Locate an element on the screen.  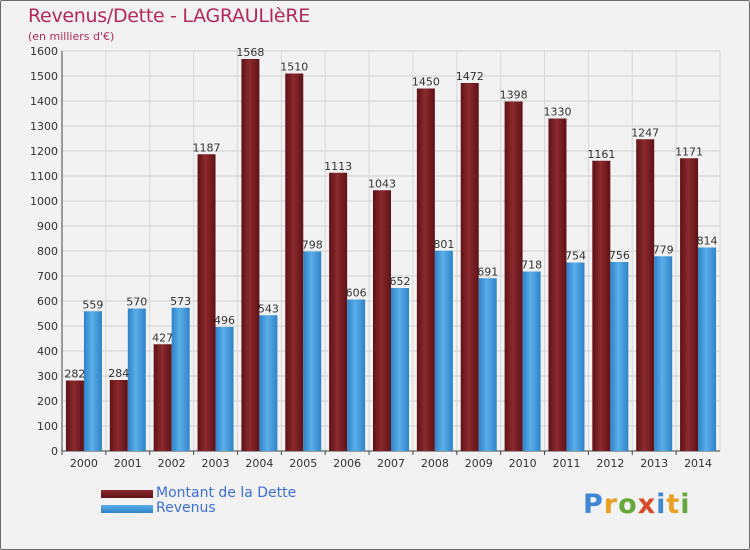
legend-label-debt: Montant de la Dette is located at coordinates (226, 493).